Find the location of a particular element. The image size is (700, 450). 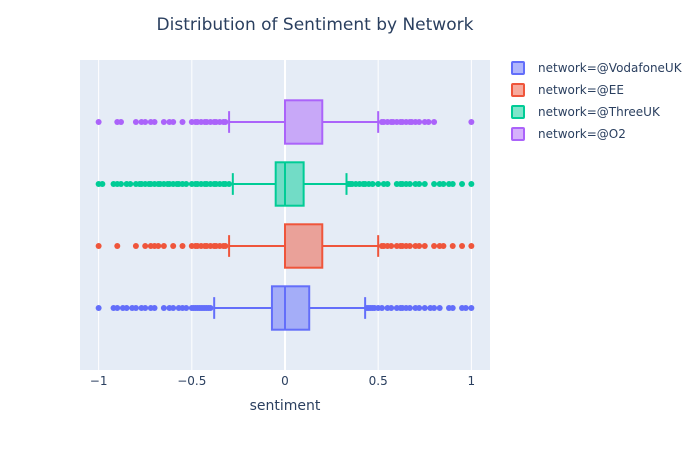

chart-title: Distribution of Sentiment by Network is located at coordinates (315, 25).